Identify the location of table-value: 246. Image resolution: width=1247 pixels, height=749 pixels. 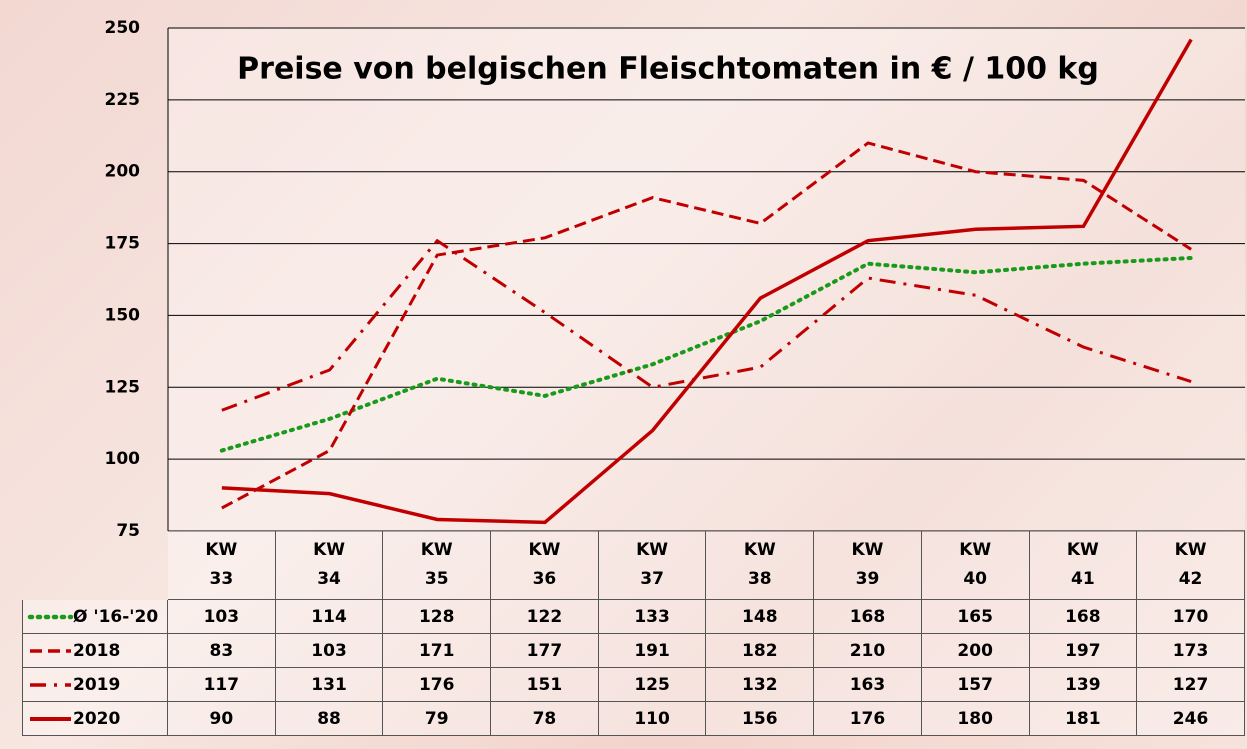
(1191, 719).